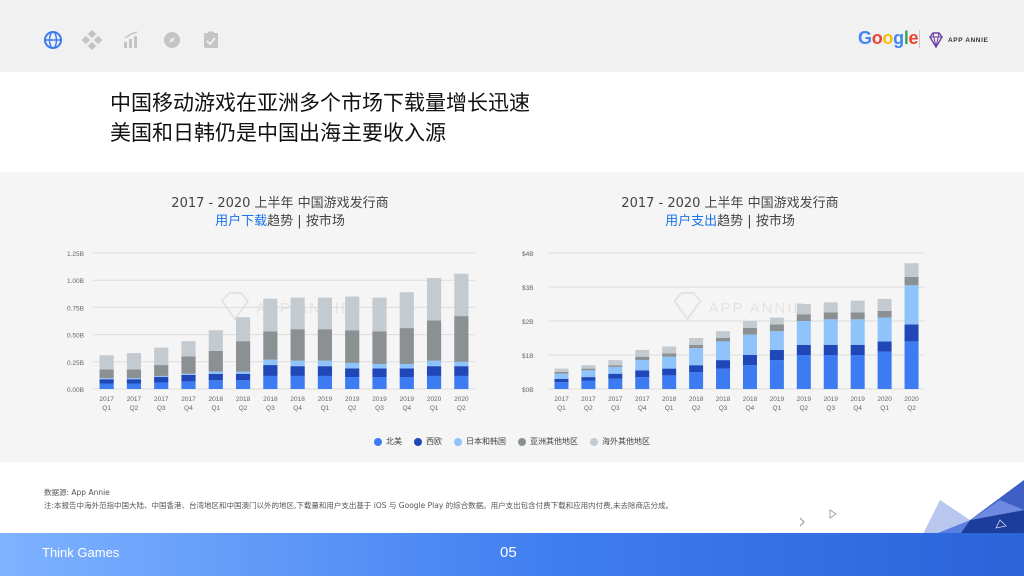 This screenshot has height=576, width=1024. I want to click on y-tick-label: $4B, so click(528, 254).